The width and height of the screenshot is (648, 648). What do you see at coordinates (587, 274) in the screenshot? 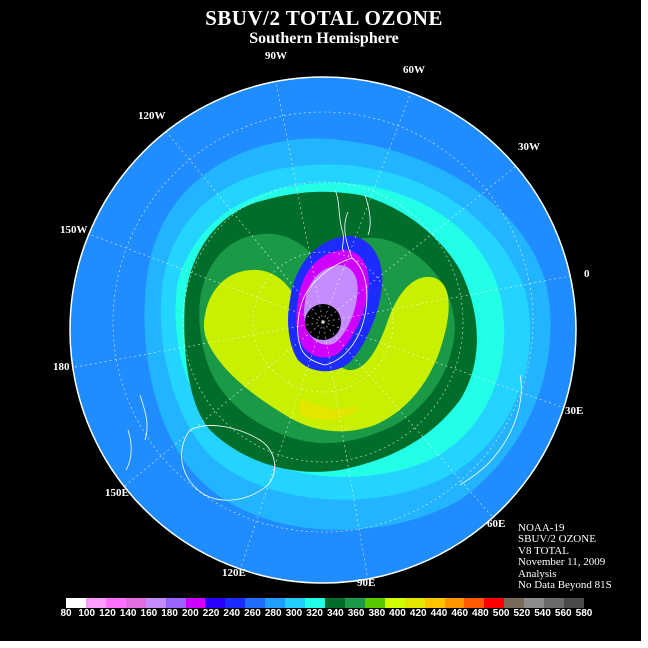
I see `lon-label-0: 0` at bounding box center [587, 274].